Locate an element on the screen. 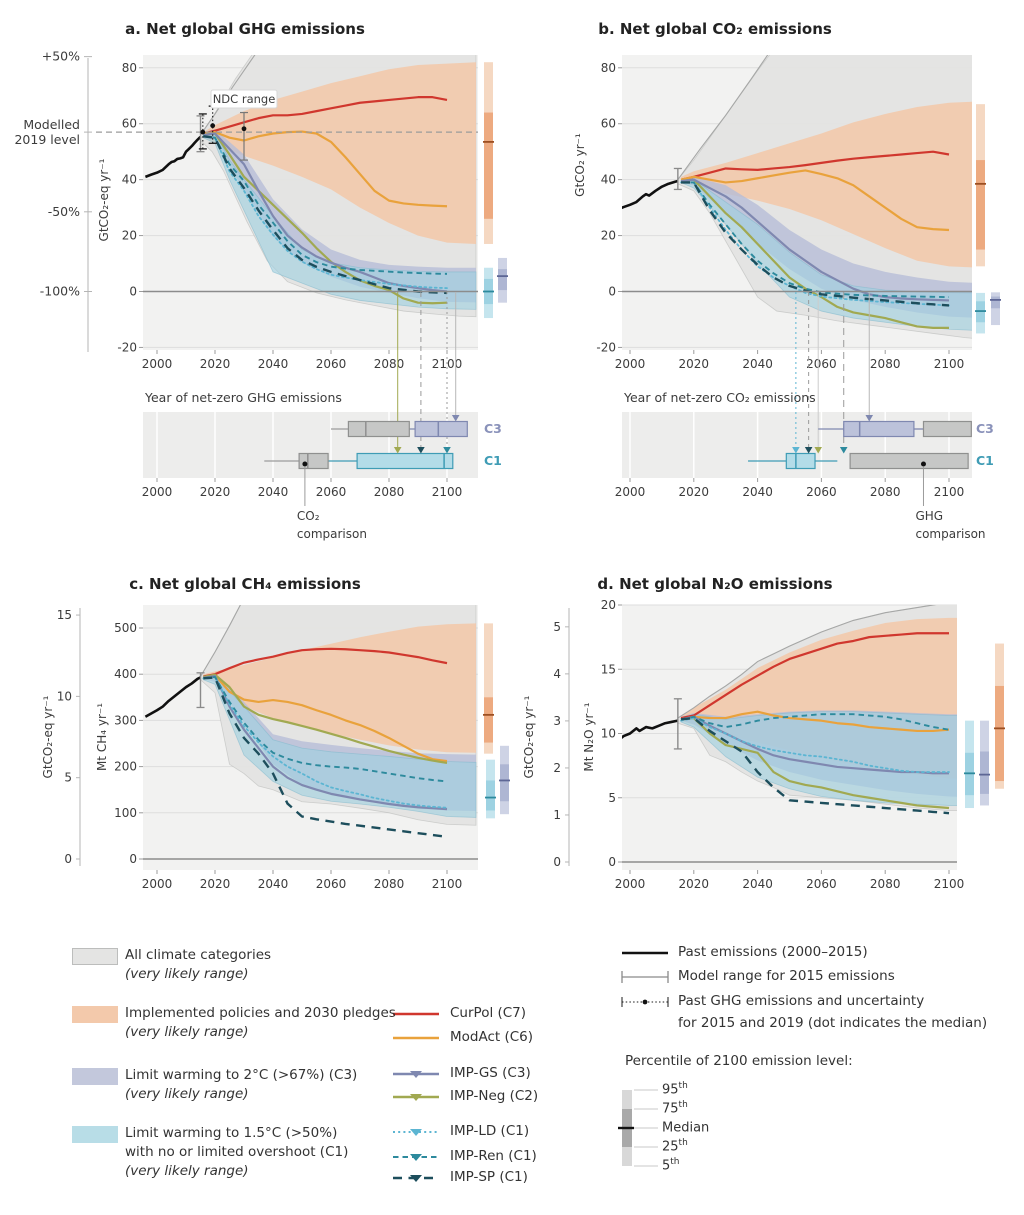 The height and width of the screenshot is (1215, 1024). svg-text: +50% is located at coordinates (61, 56).